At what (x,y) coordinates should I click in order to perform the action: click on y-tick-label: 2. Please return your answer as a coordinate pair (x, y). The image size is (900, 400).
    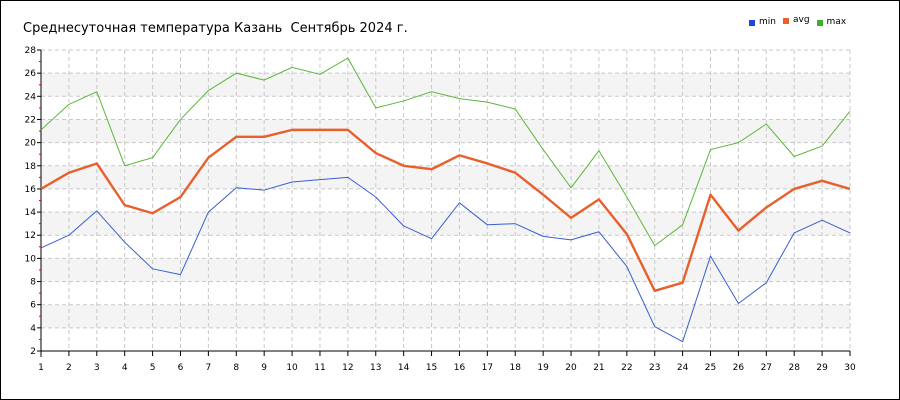
    Looking at the image, I should click on (33, 352).